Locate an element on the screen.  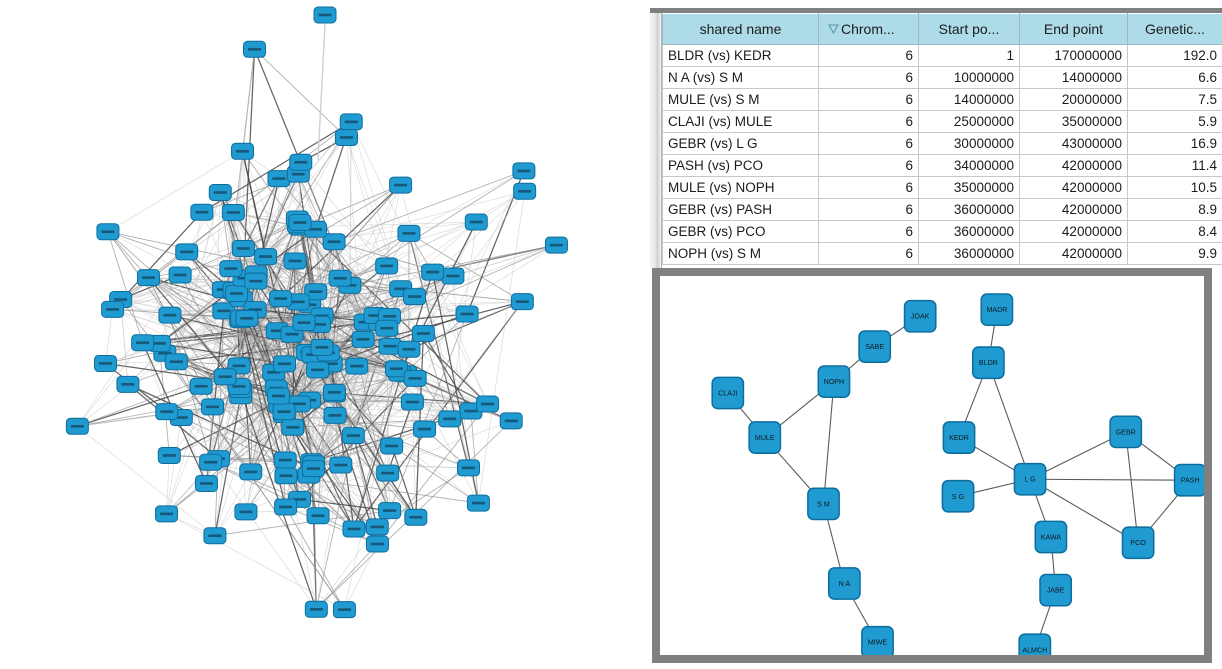
cell-shared_name: BLDR (vs) KEDR is located at coordinates (740, 55).